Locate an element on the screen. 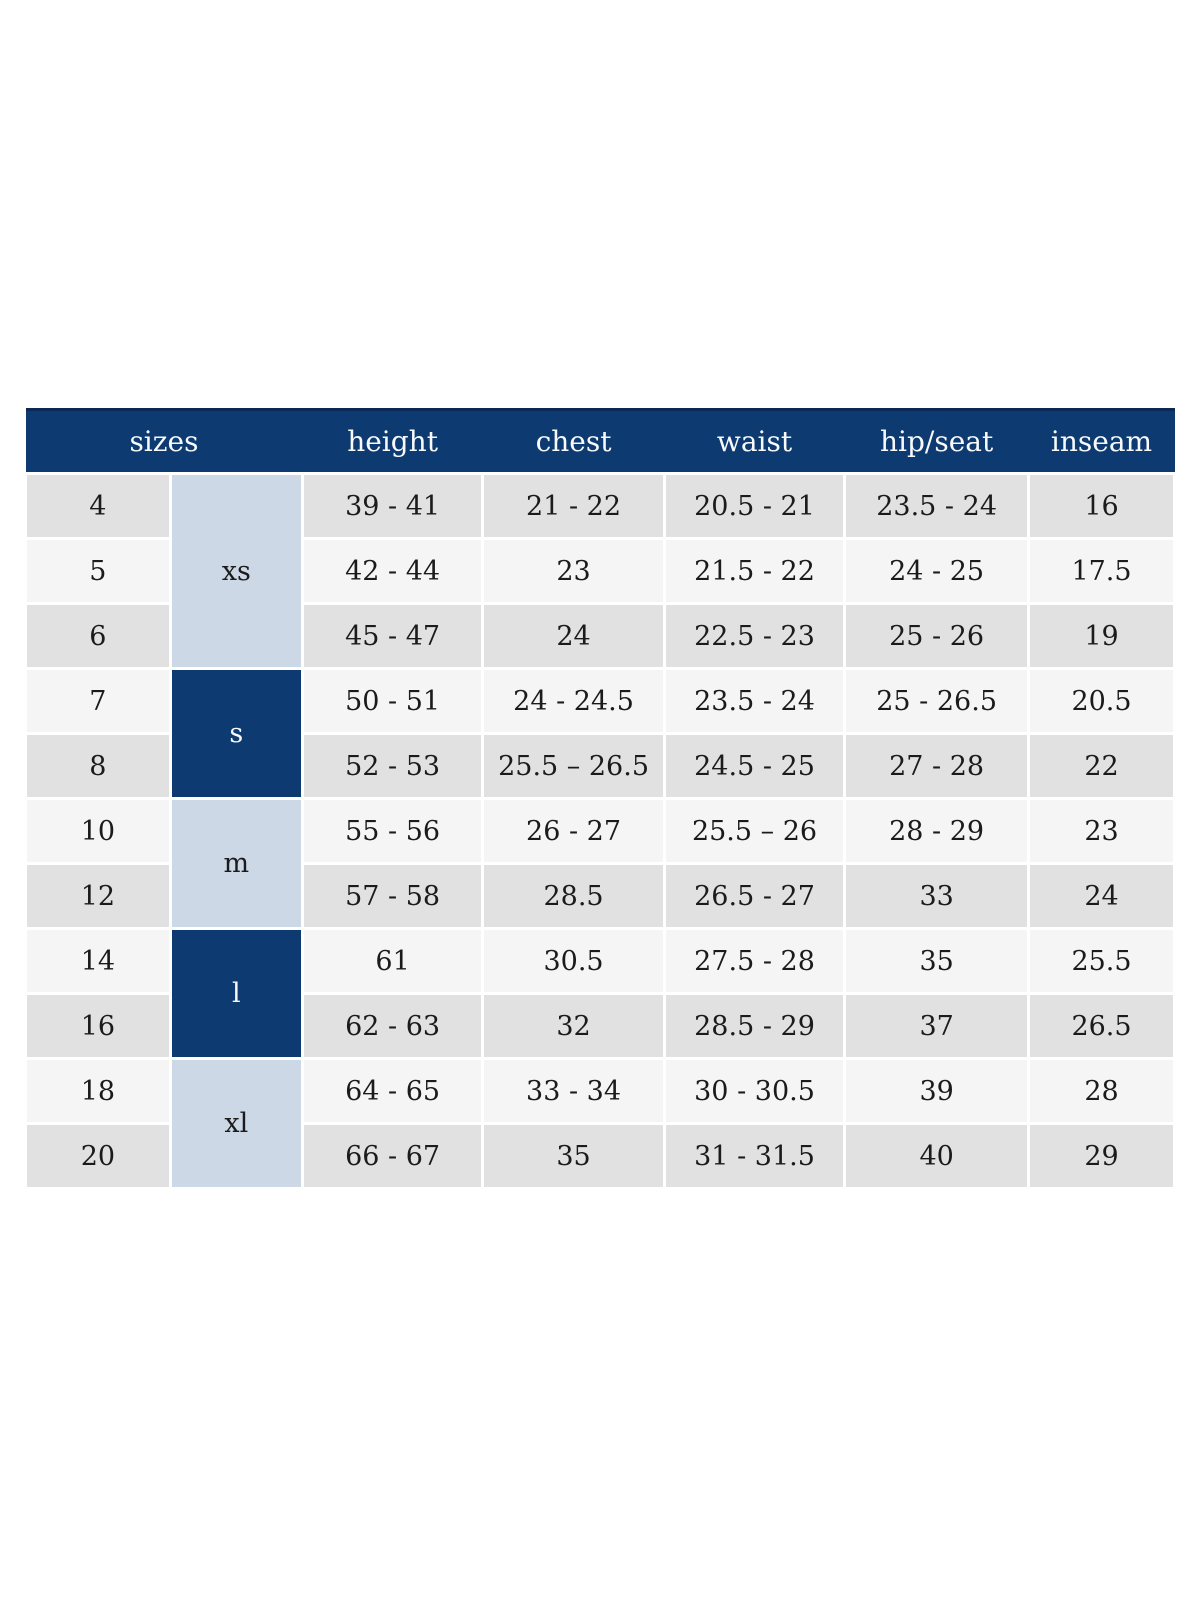 This screenshot has width=1200, height=1600. height-cell: 64 - 65 is located at coordinates (392, 1091).